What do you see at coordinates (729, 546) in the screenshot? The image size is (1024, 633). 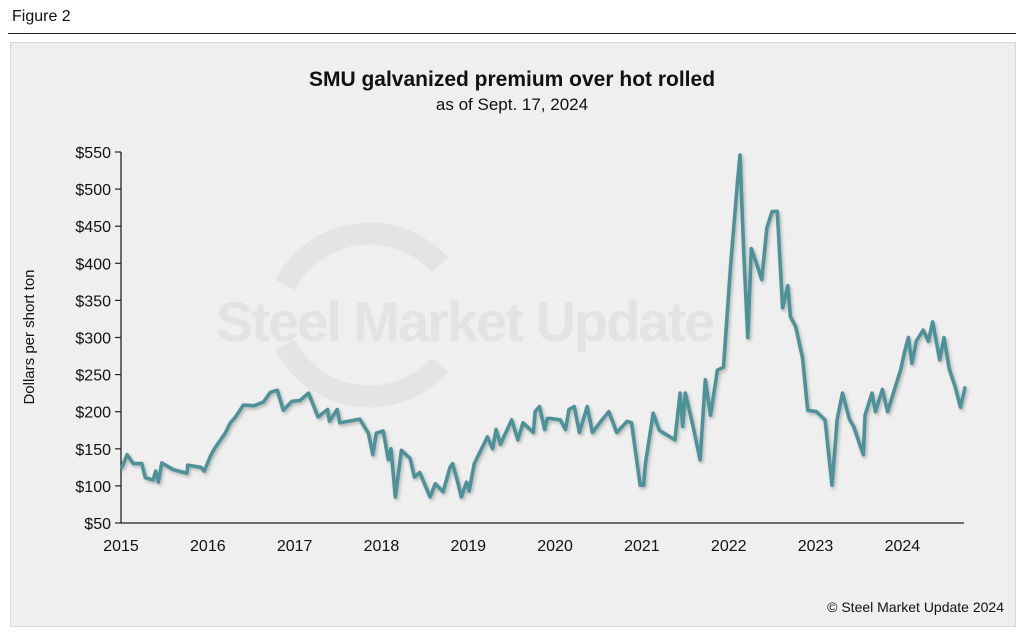 I see `x-tick-label: 2022` at bounding box center [729, 546].